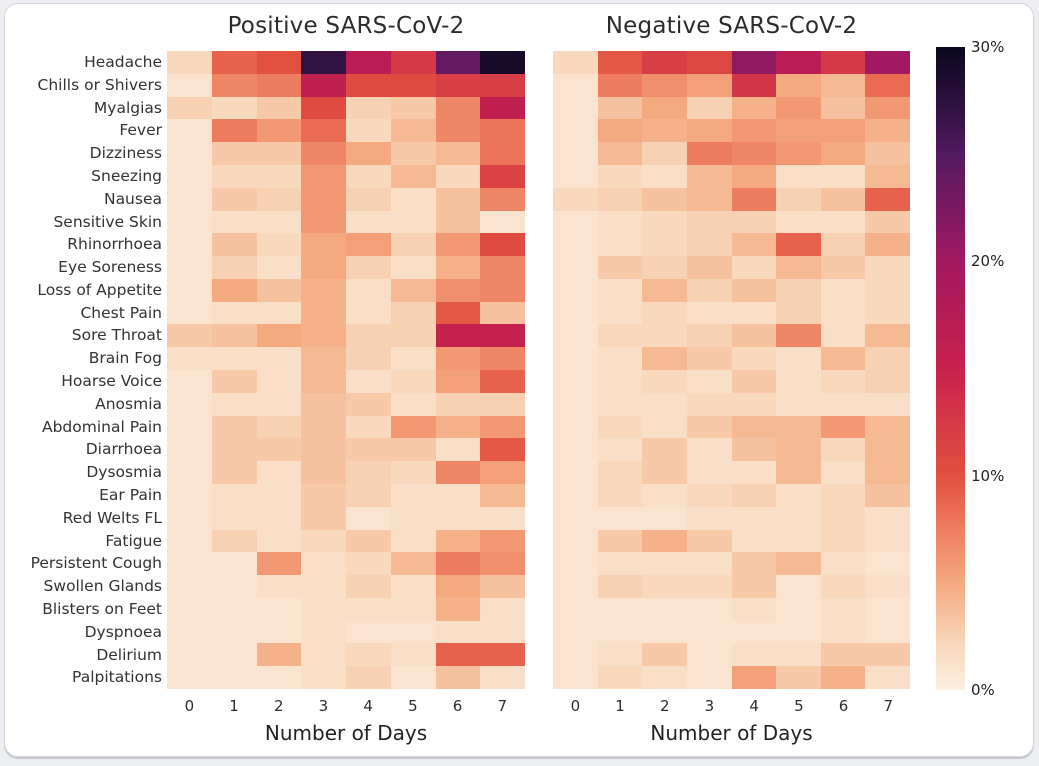 The image size is (1039, 766). I want to click on symptom-label: Palpitations, so click(117, 677).